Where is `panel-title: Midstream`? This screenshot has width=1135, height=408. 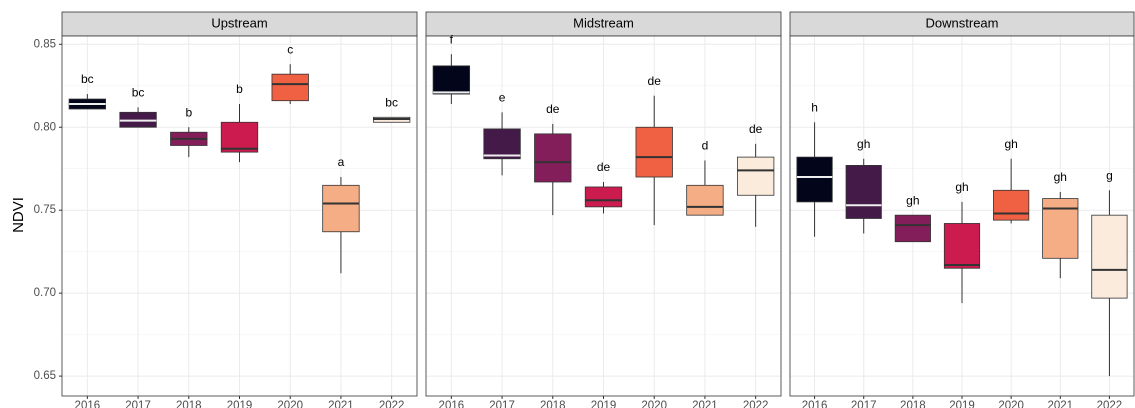
panel-title: Midstream is located at coordinates (603, 22).